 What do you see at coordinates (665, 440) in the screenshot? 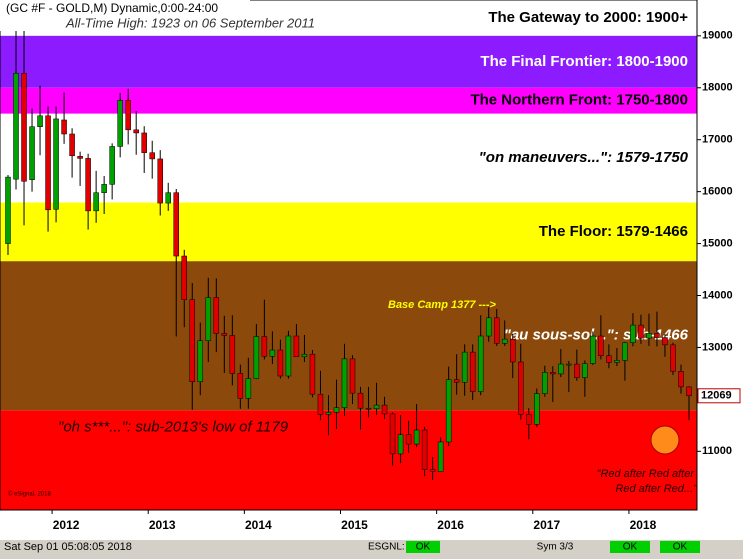
I see `icon` at bounding box center [665, 440].